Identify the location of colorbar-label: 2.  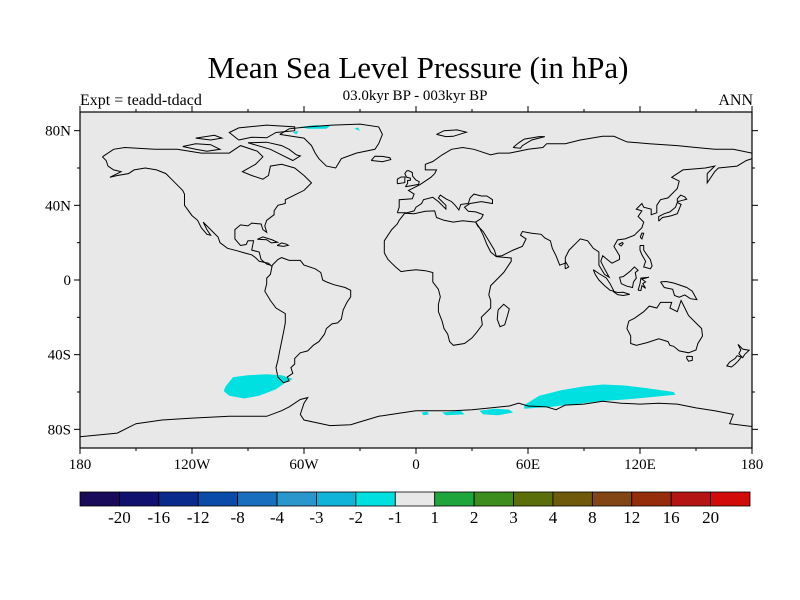
(474, 517).